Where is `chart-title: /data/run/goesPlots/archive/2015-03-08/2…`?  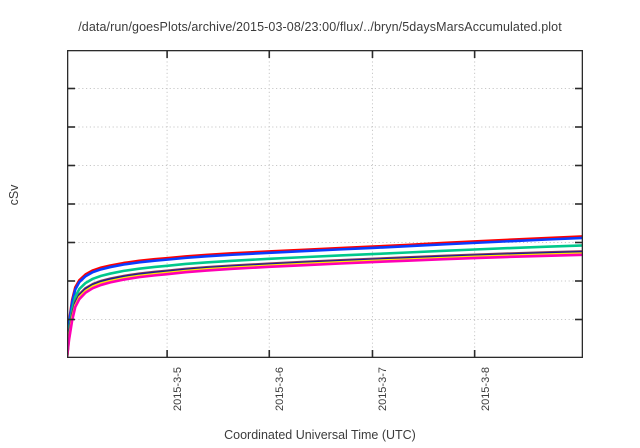 chart-title: /data/run/goesPlots/archive/2015-03-08/2… is located at coordinates (320, 27).